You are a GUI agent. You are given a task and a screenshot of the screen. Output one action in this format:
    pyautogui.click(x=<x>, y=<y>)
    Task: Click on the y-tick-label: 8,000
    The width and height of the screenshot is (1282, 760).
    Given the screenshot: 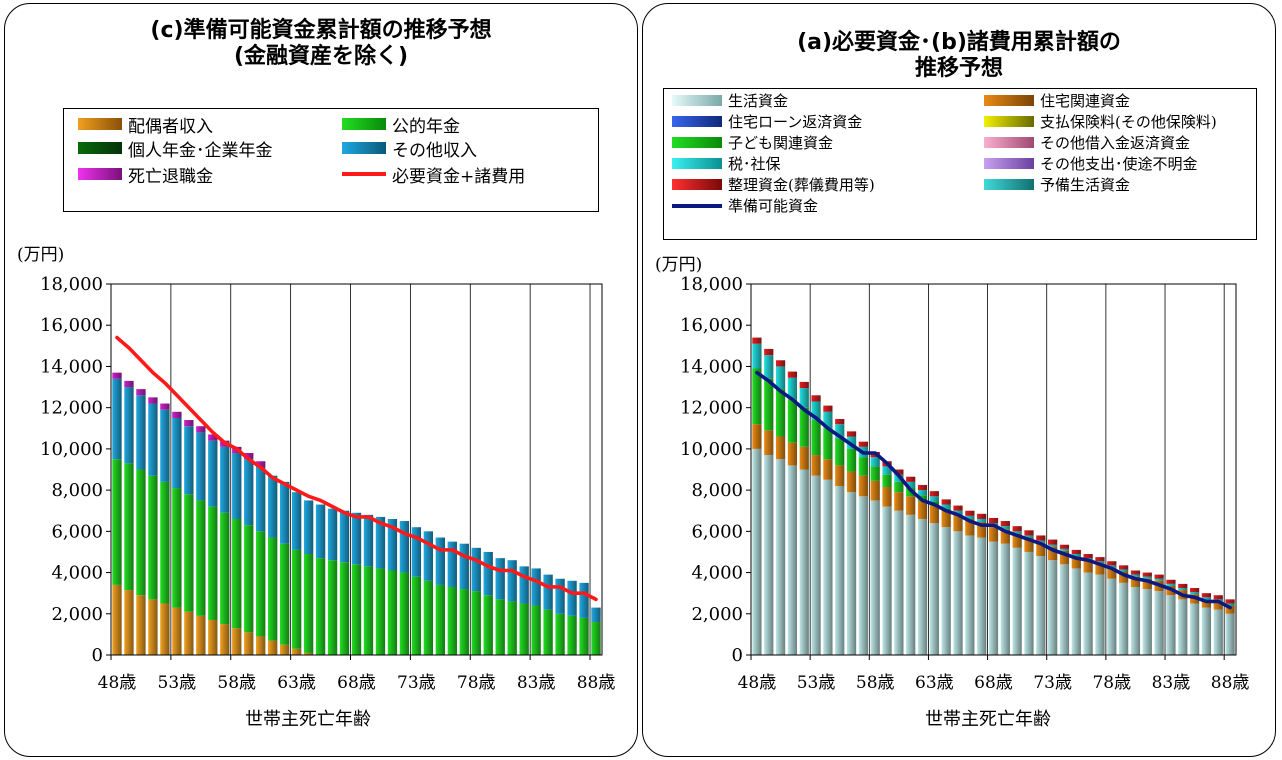 What is the action you would take?
    pyautogui.click(x=77, y=490)
    